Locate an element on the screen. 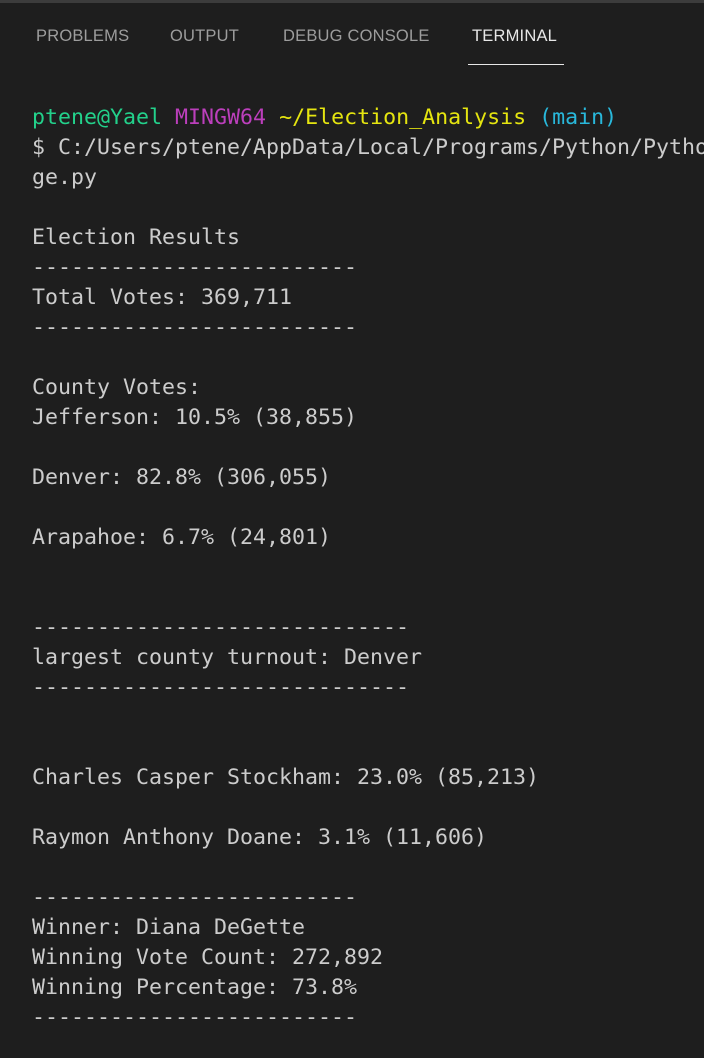 This screenshot has width=704, height=1058. output-line: Raymon Anthony Doane: 3.1% (11,606) is located at coordinates (260, 837).